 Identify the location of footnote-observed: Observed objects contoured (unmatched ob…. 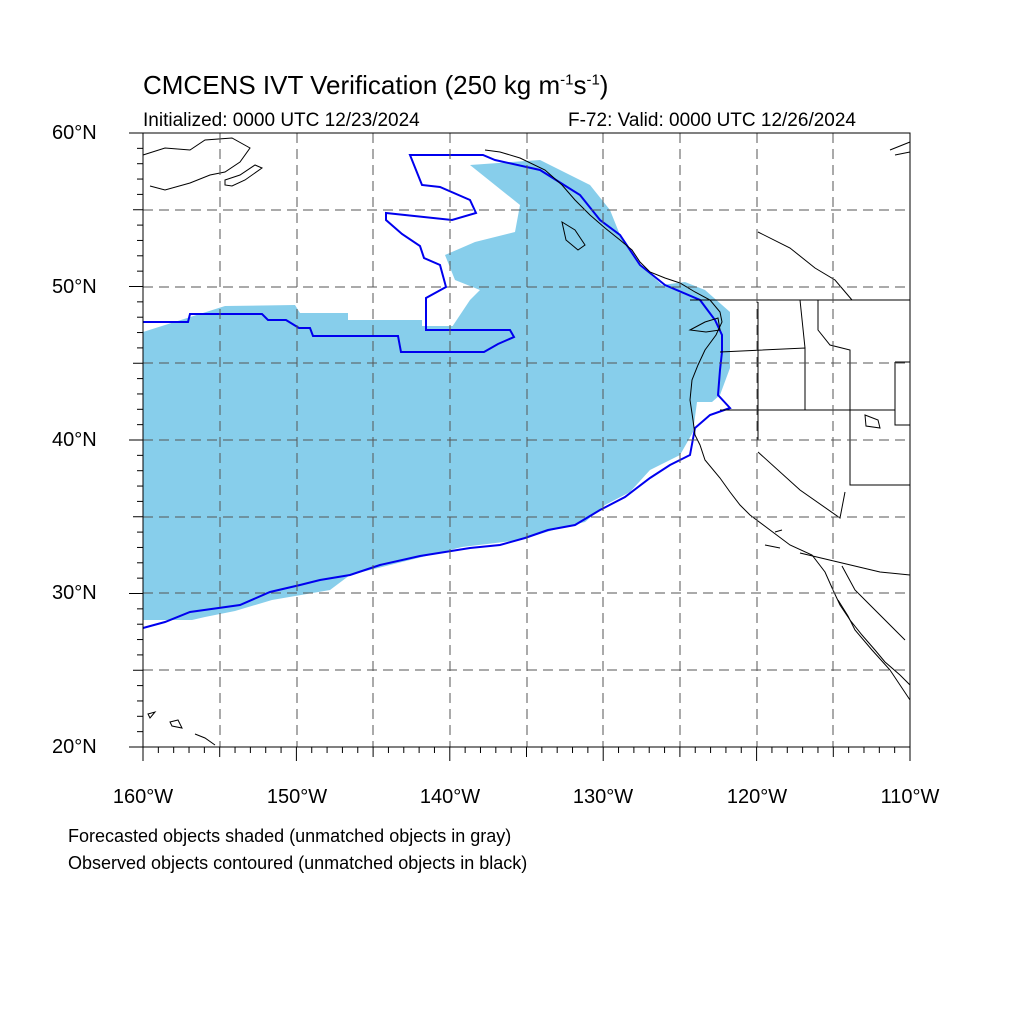
(298, 863).